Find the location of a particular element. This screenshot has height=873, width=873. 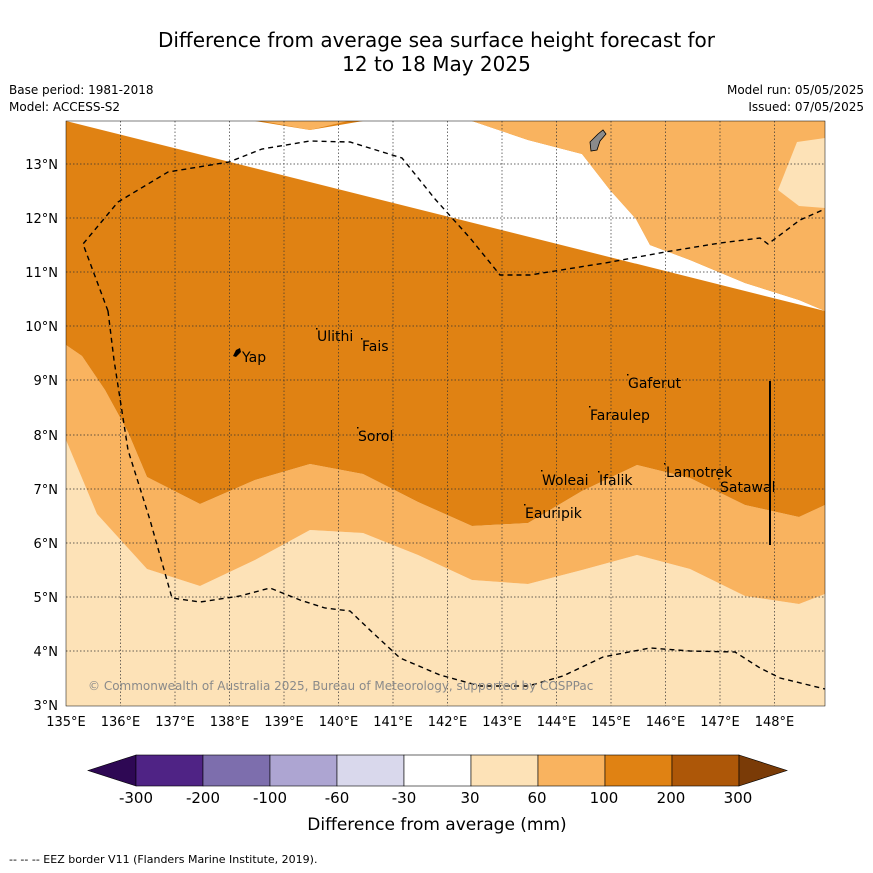

lon-label: 141°E is located at coordinates (393, 722).